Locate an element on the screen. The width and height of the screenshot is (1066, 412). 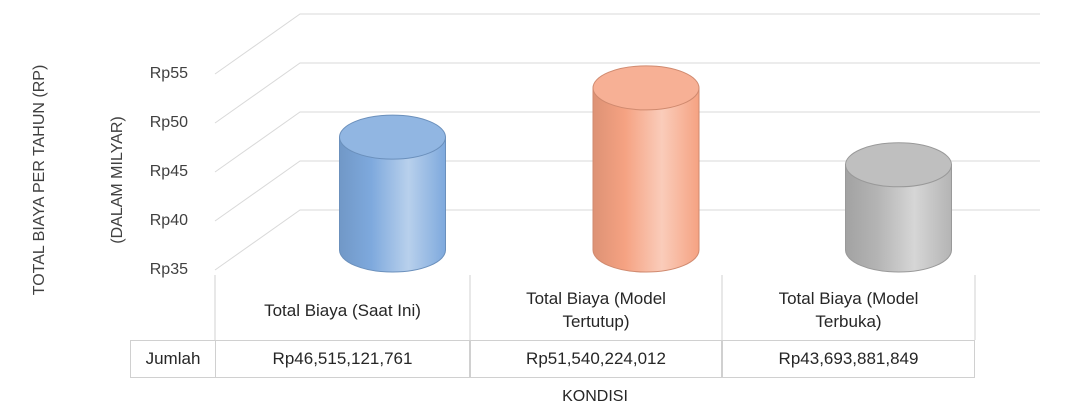
data-label: Rp46,515,121,761 is located at coordinates (342, 359).